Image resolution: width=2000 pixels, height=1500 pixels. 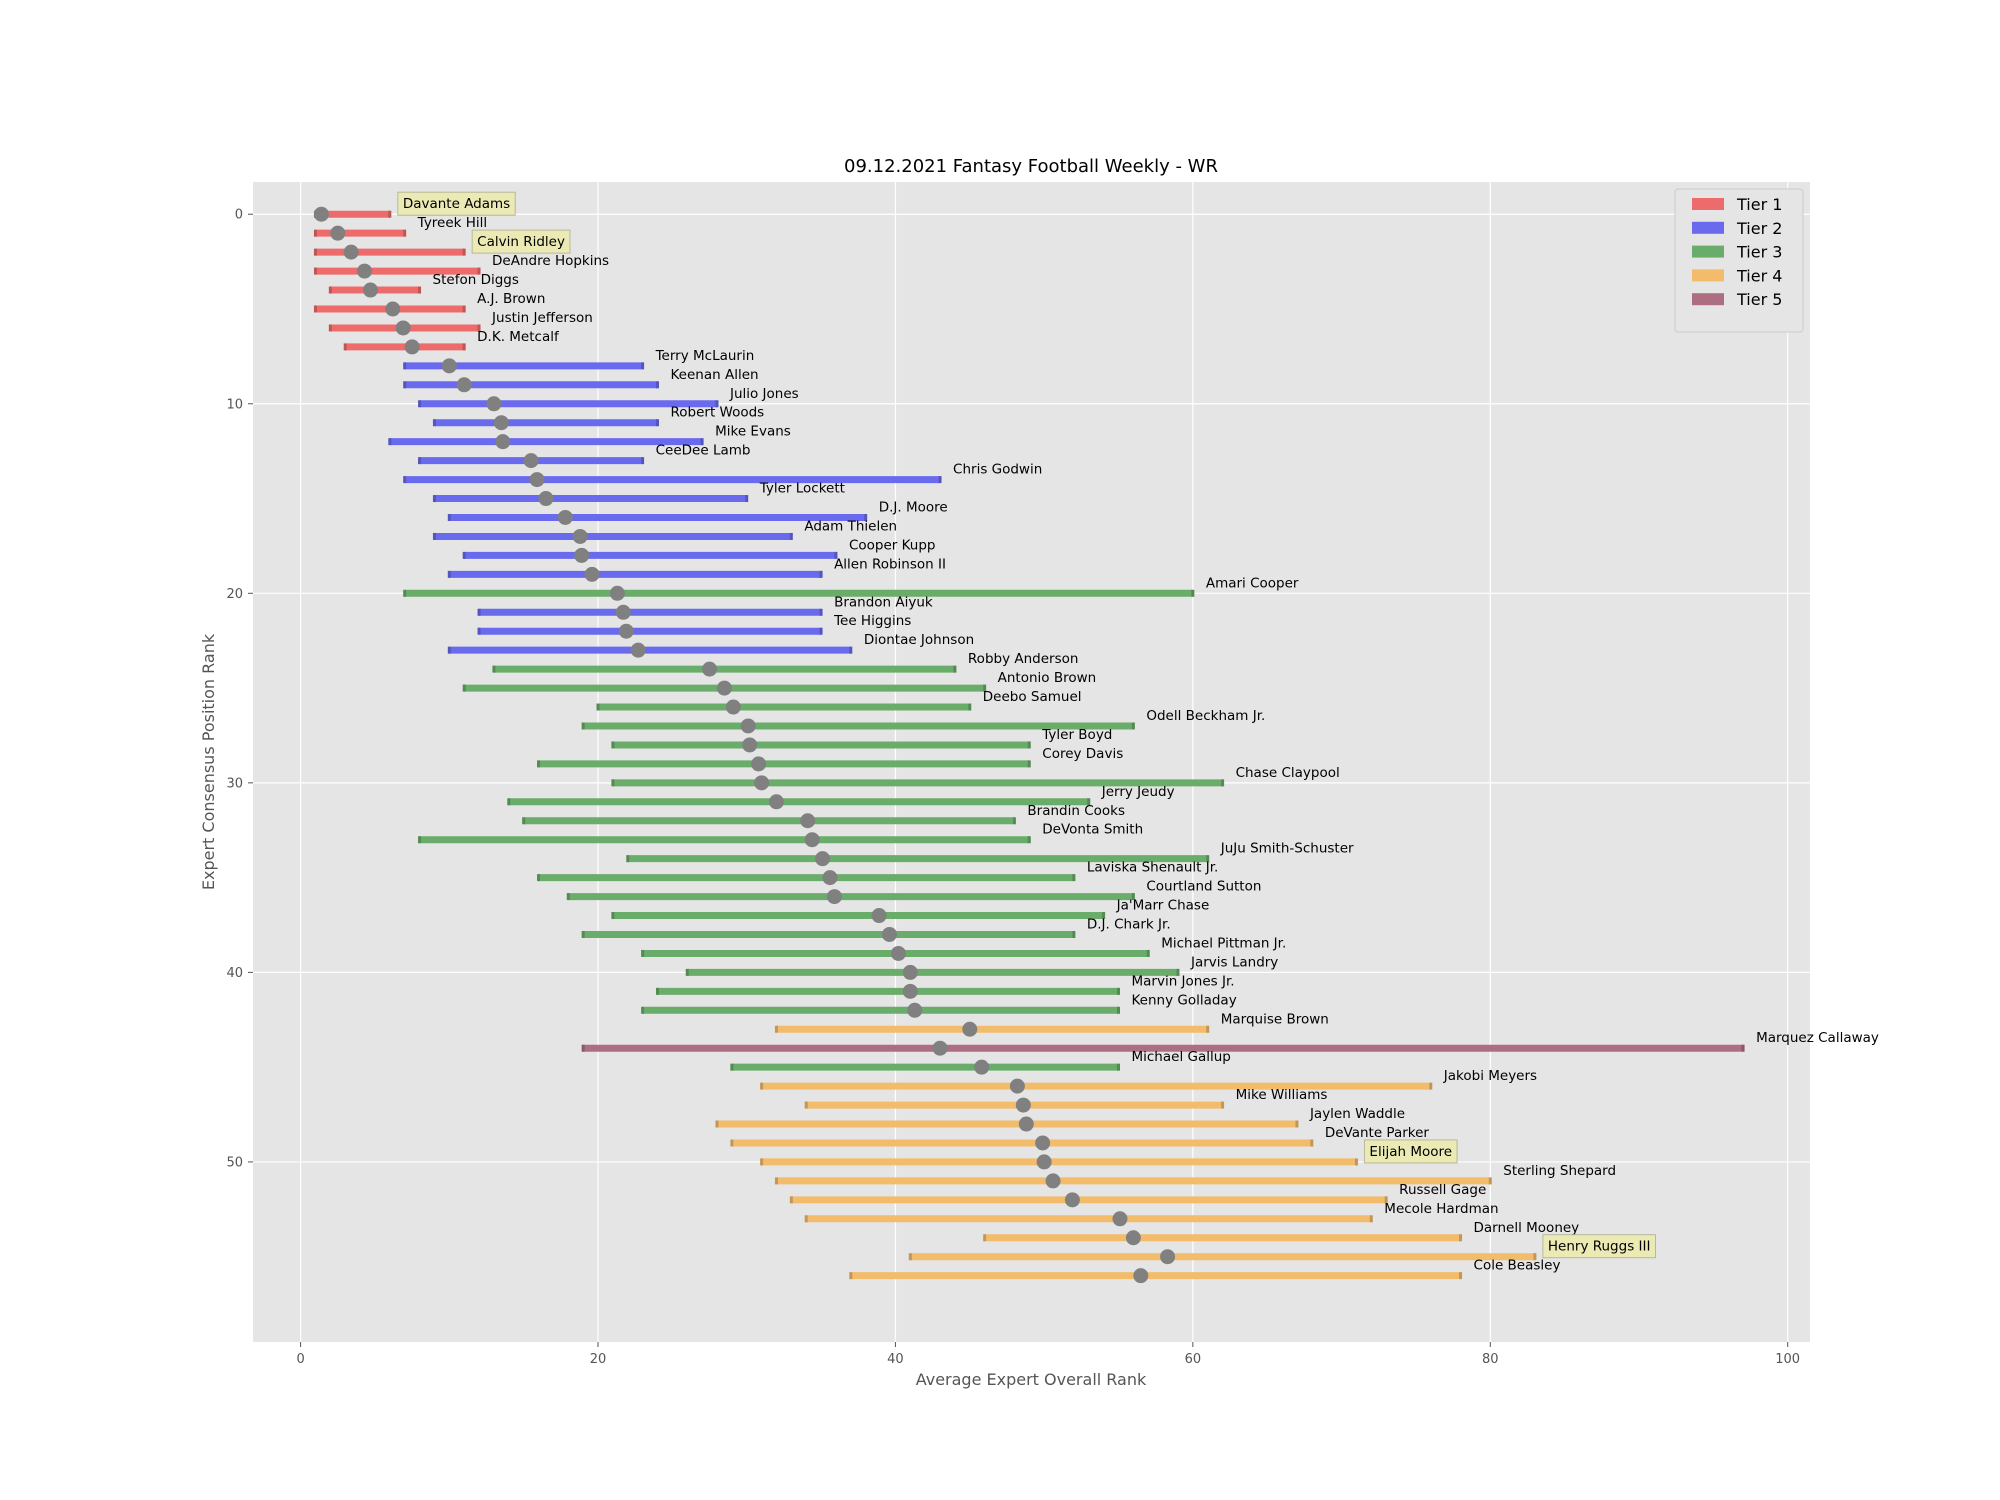 I want to click on player-label: Julio Jones, so click(x=764, y=394).